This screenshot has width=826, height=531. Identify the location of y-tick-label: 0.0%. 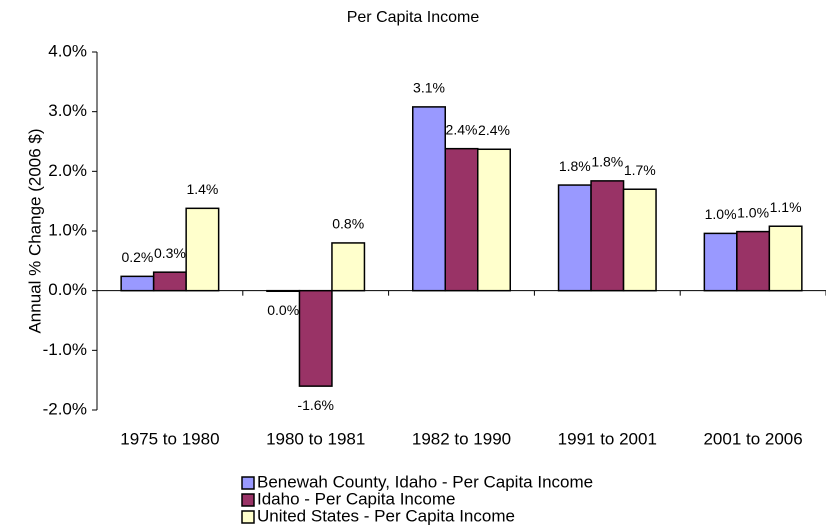
(67, 289).